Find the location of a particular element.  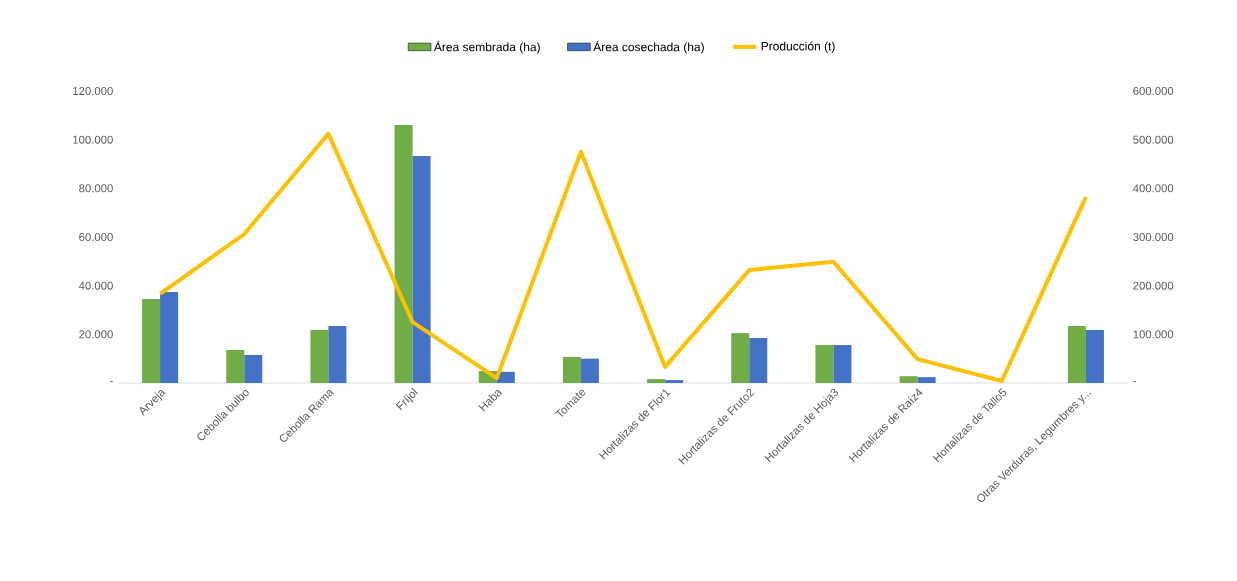

y2-tick-label: - is located at coordinates (1134, 382).